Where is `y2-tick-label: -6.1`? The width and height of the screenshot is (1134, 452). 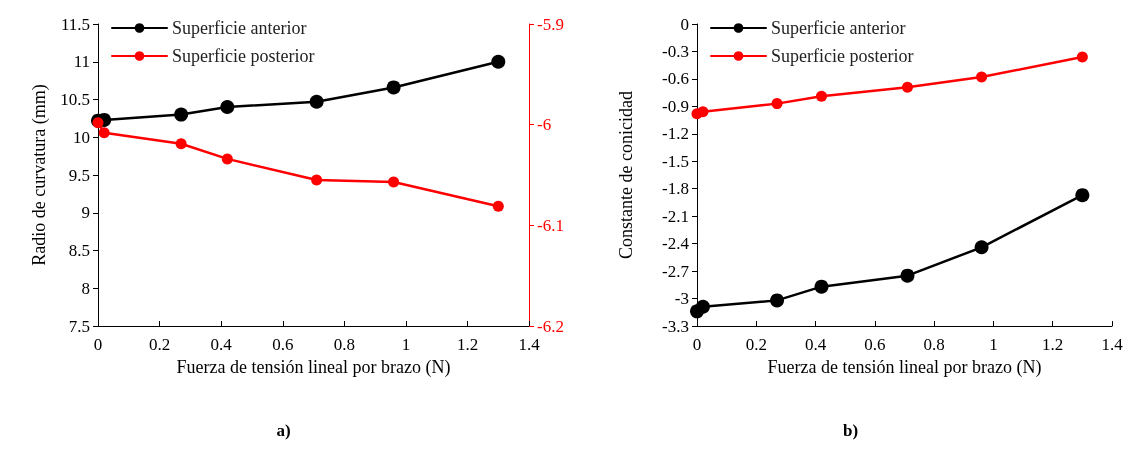 y2-tick-label: -6.1 is located at coordinates (551, 225).